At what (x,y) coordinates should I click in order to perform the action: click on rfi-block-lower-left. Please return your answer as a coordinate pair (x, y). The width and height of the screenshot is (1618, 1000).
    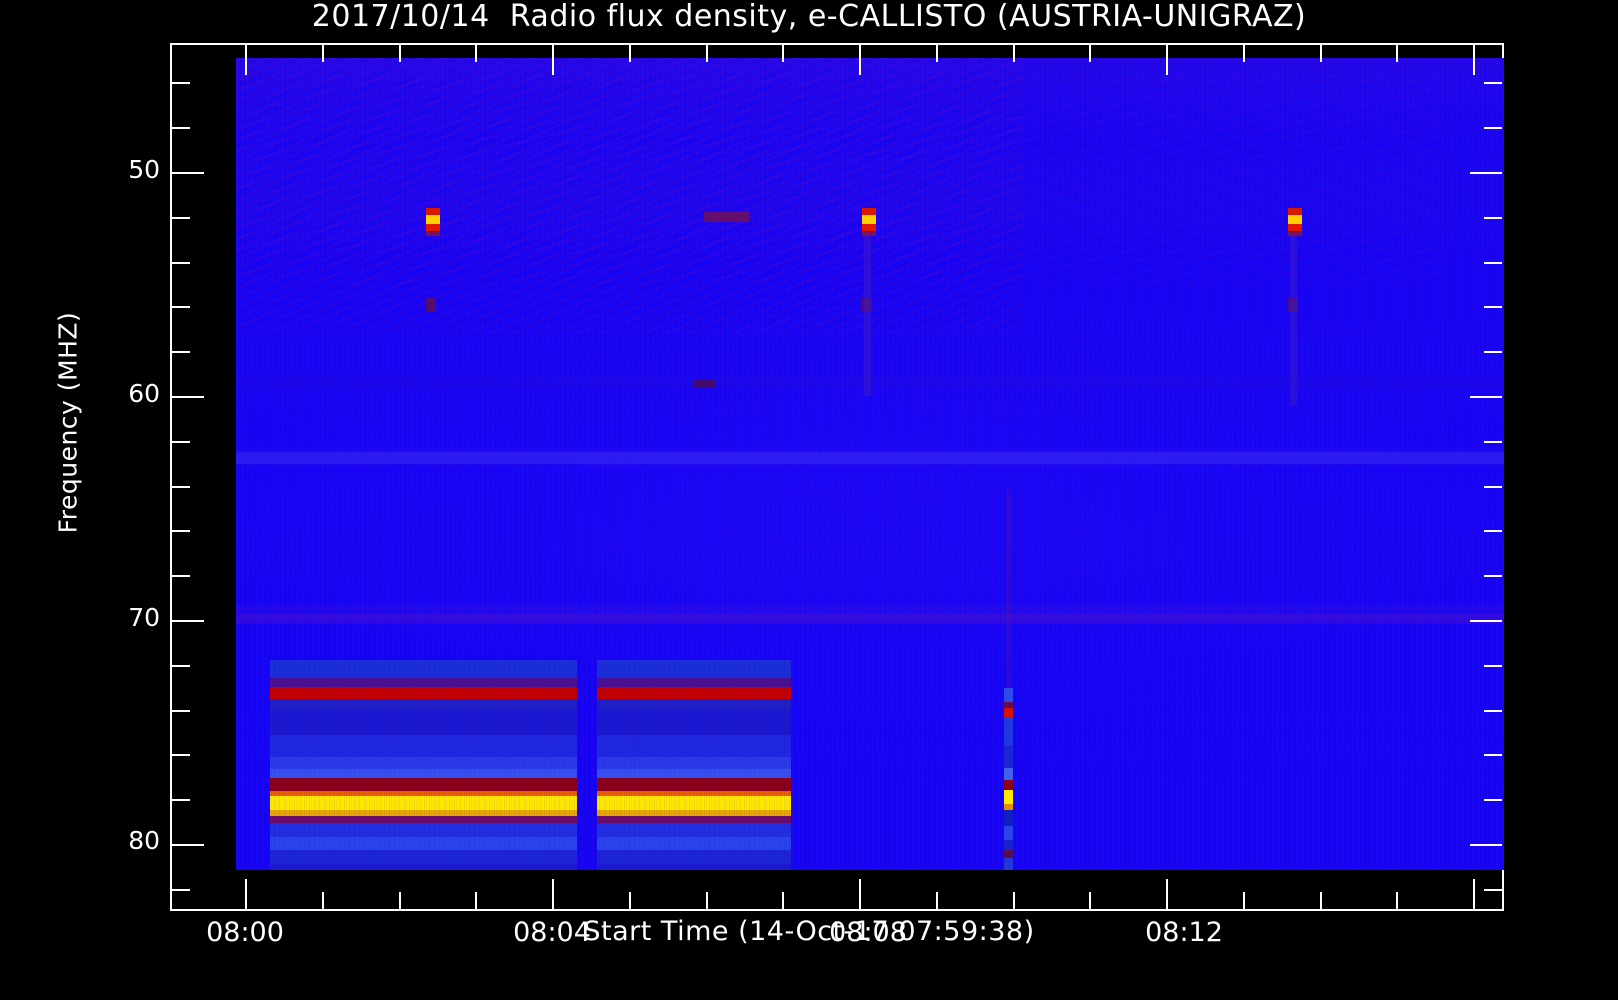
    Looking at the image, I should click on (530, 765).